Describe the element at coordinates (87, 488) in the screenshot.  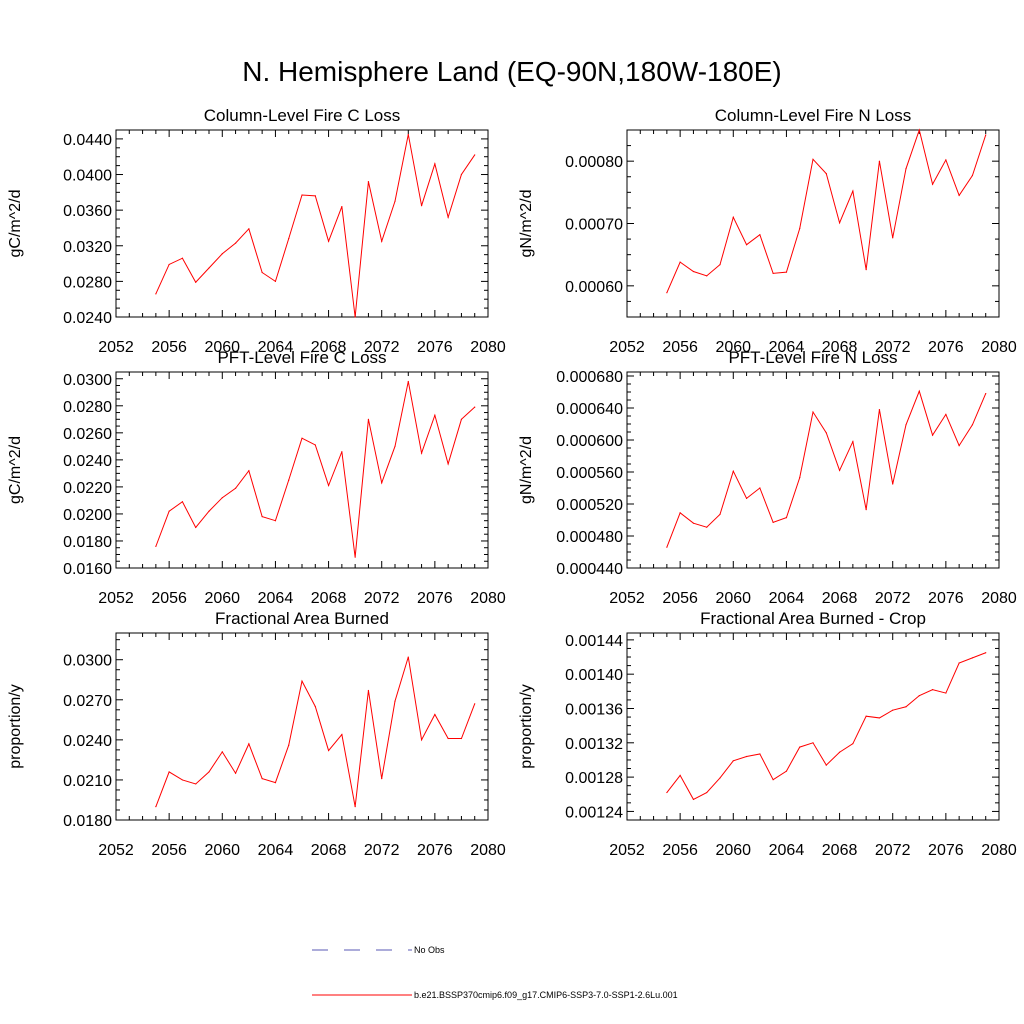
I see `y-tick-label: 0.0220` at that location.